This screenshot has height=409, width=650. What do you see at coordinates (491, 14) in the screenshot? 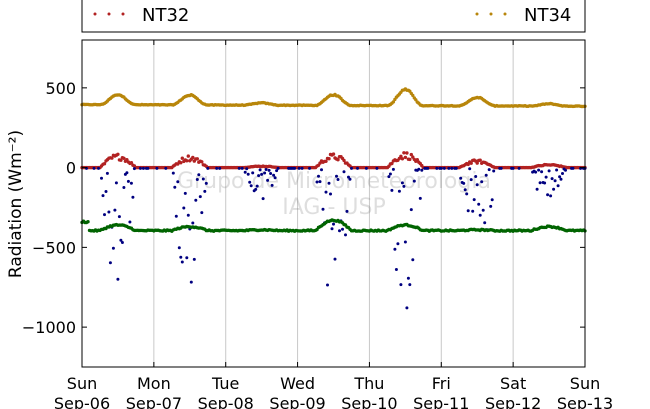
I see `legend-marker-nt34` at bounding box center [491, 14].